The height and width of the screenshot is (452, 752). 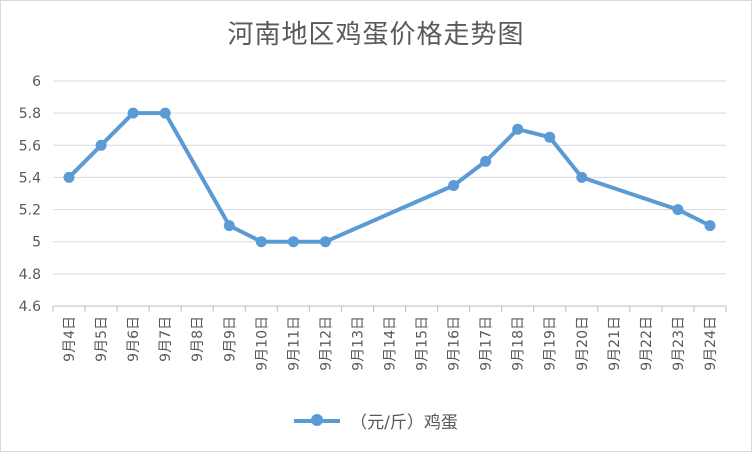 What do you see at coordinates (36, 243) in the screenshot?
I see `y-tick-label: 5` at bounding box center [36, 243].